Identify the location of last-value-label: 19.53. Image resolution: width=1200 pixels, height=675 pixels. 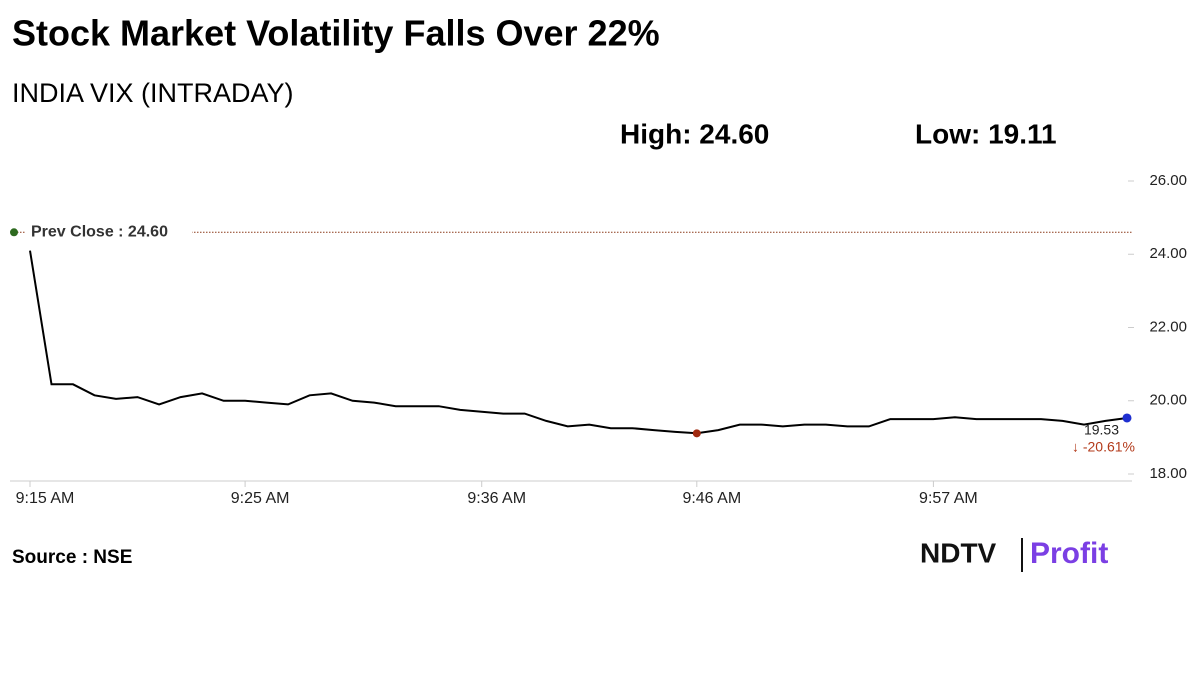
(1101, 430).